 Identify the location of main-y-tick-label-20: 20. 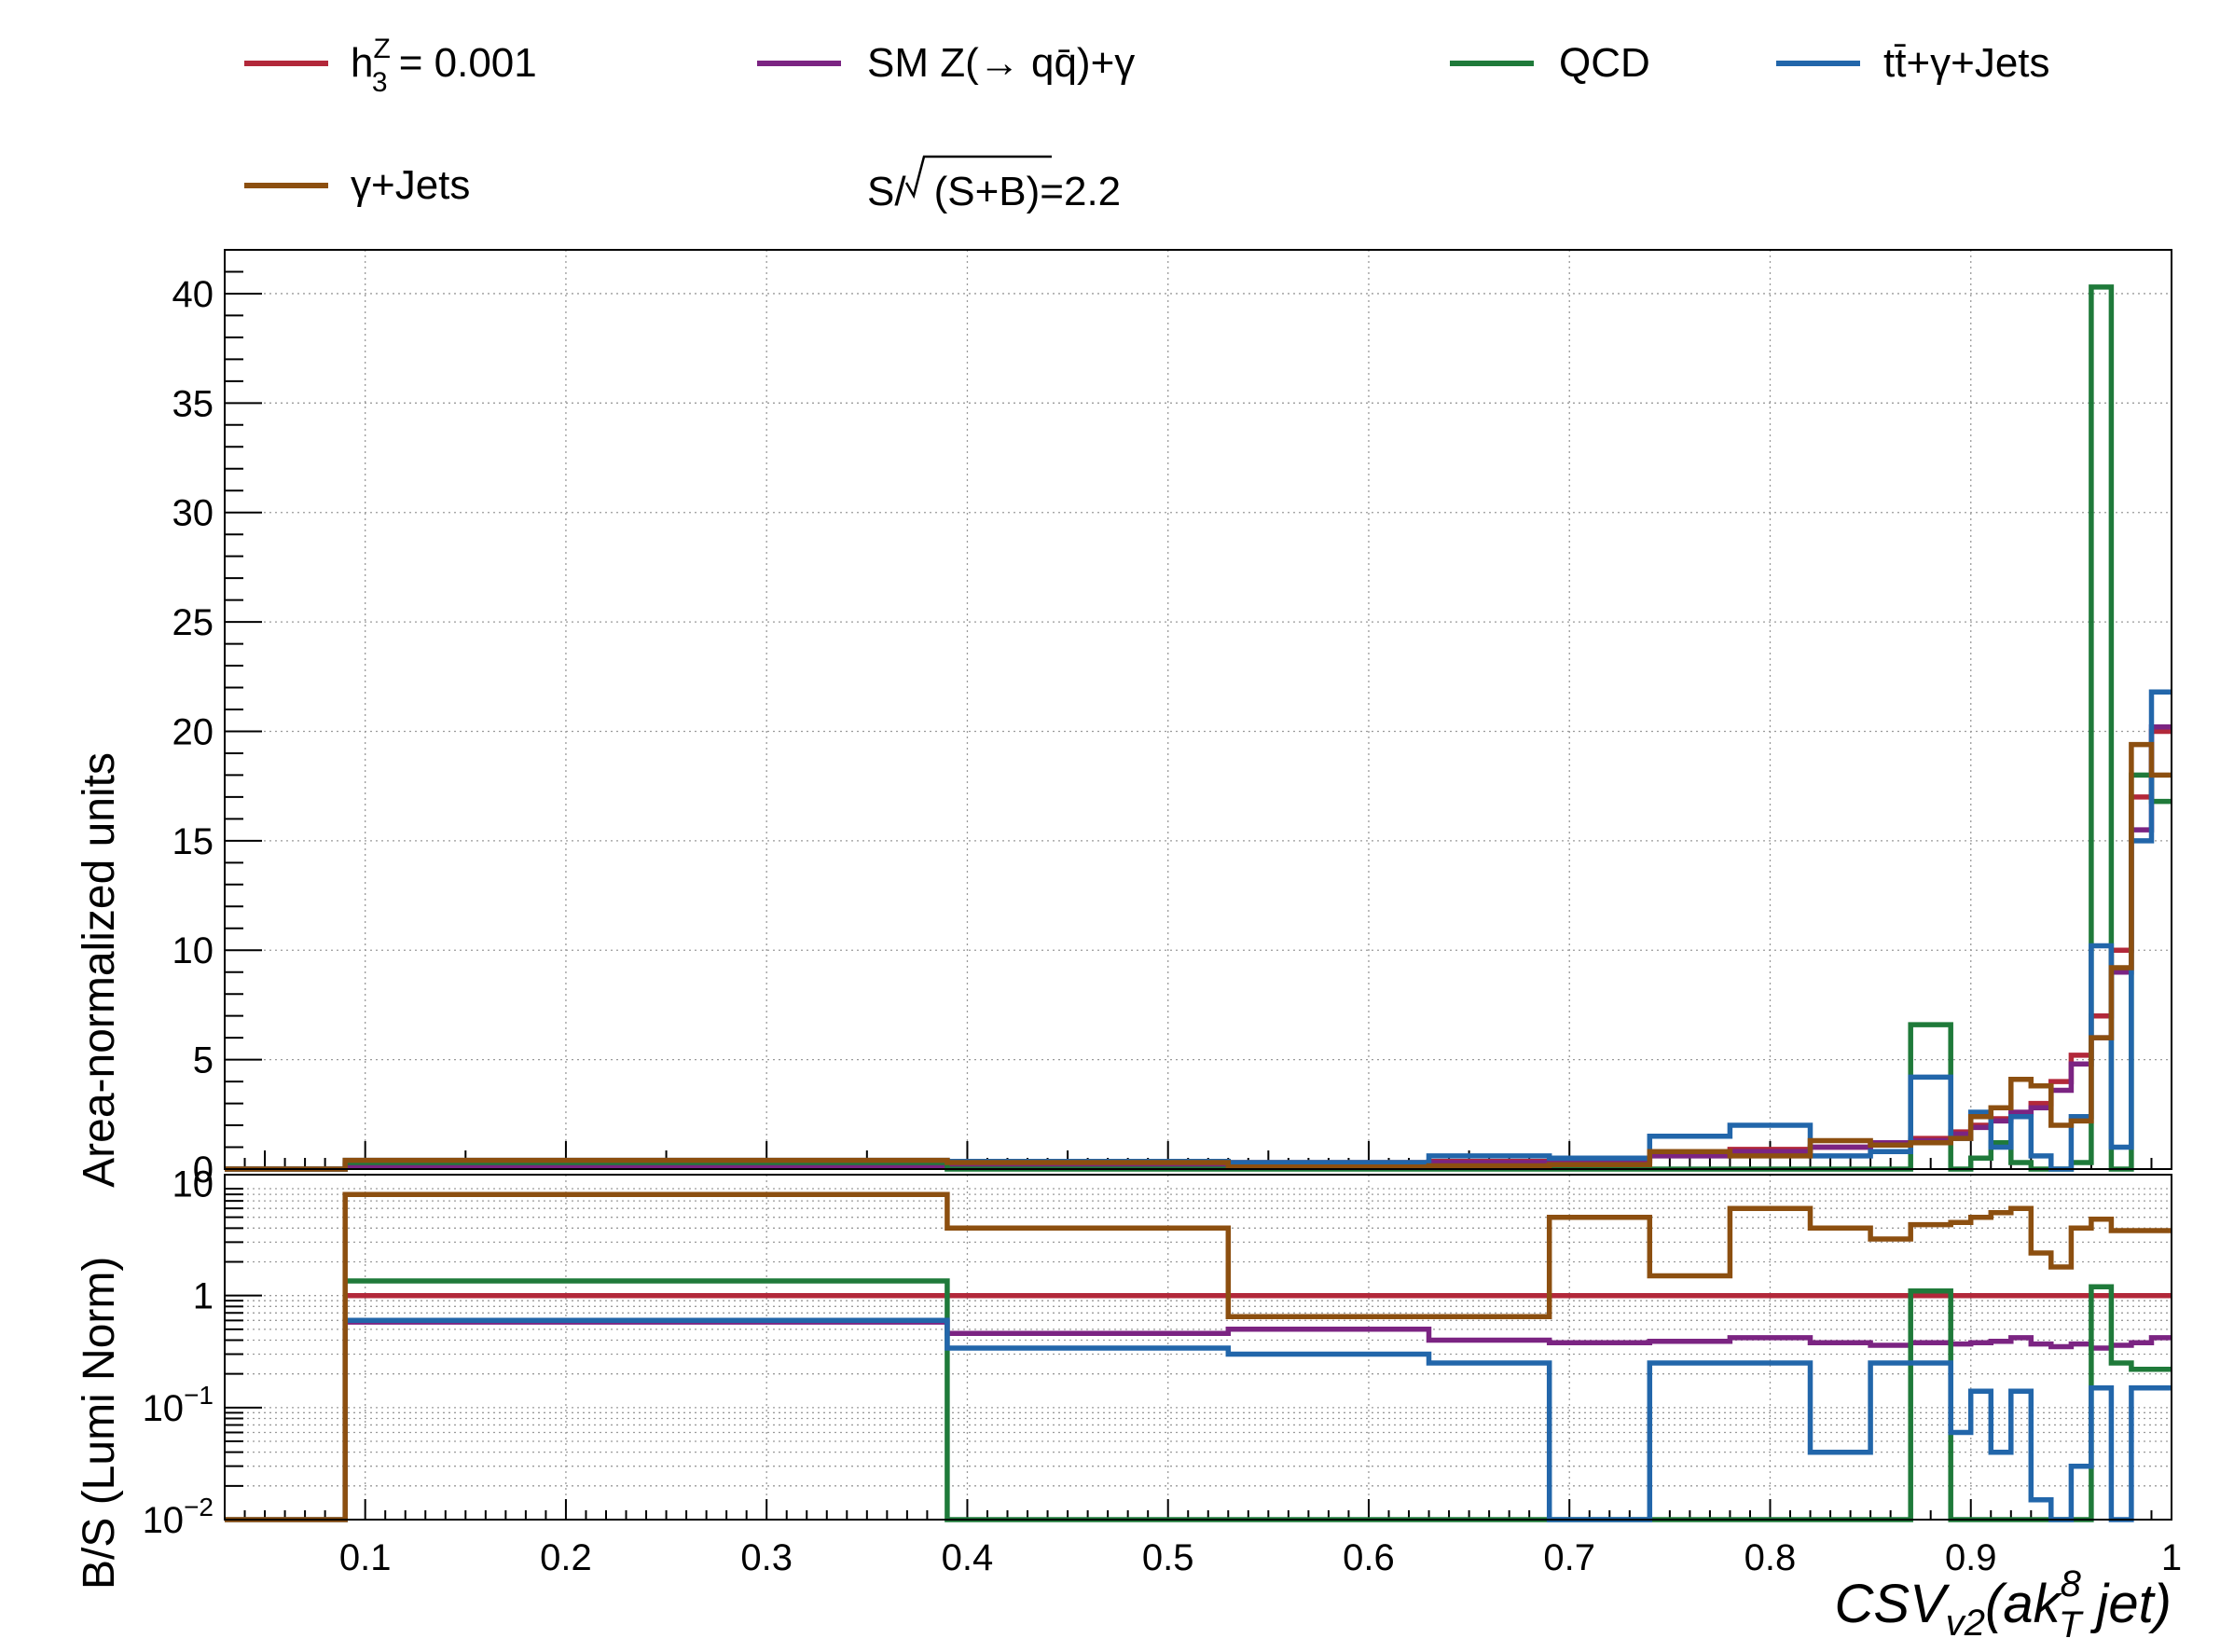
(193, 732).